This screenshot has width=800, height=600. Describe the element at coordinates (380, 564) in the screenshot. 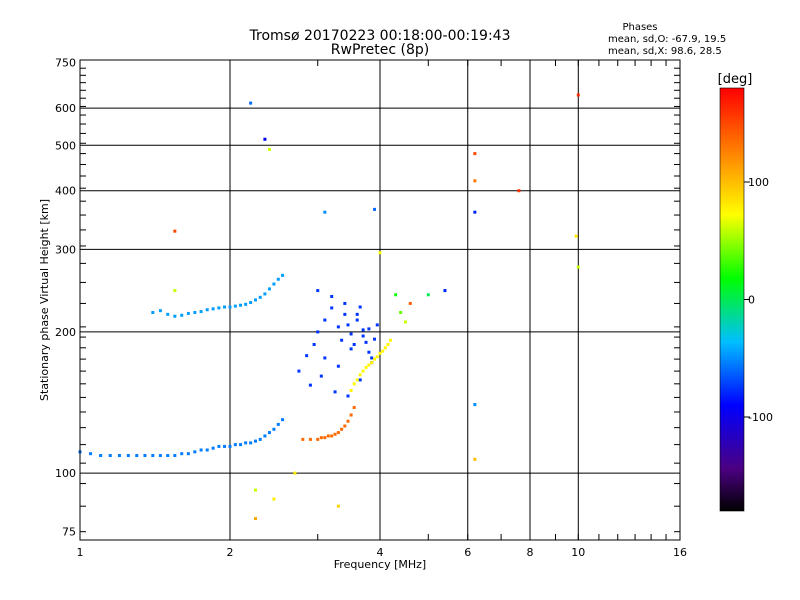

I see `x-axis-label: Frequency [MHz]` at that location.